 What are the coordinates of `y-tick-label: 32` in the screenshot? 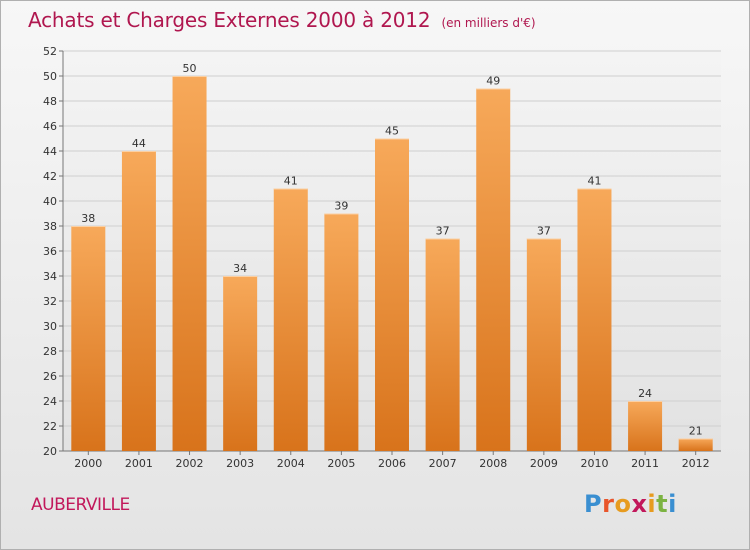 It's located at (50, 301).